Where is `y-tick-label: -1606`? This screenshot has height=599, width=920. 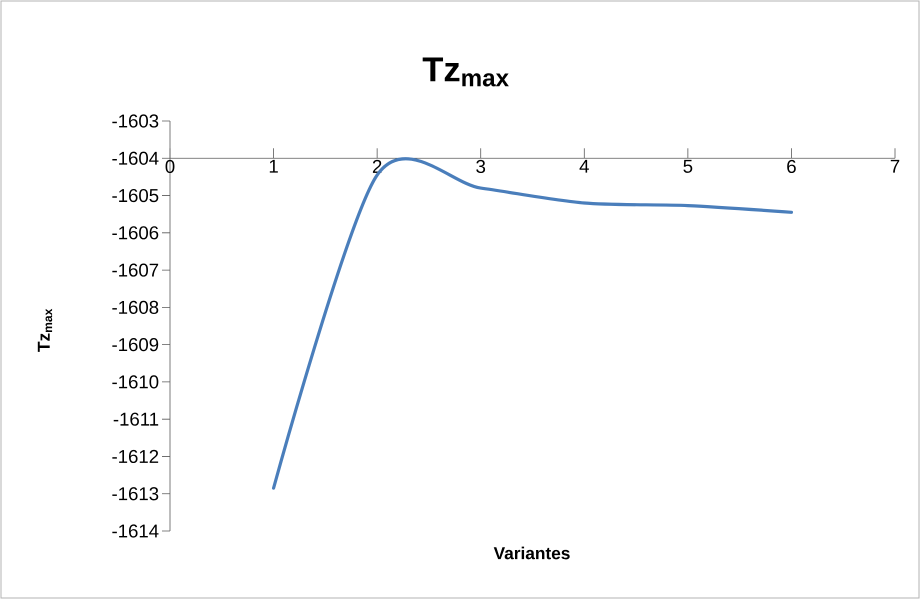
y-tick-label: -1606 is located at coordinates (135, 233).